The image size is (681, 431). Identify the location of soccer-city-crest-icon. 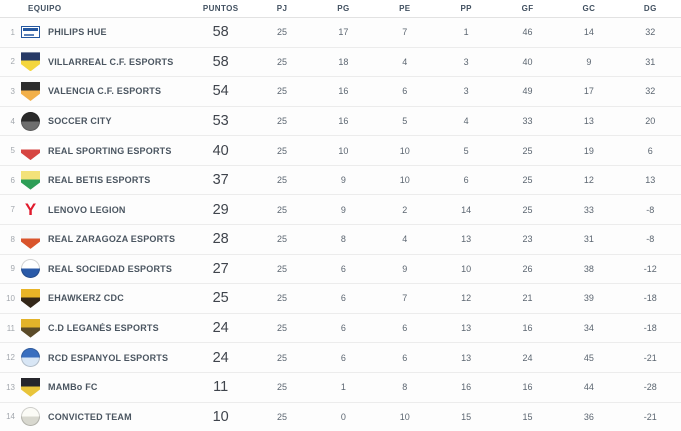
(30, 121).